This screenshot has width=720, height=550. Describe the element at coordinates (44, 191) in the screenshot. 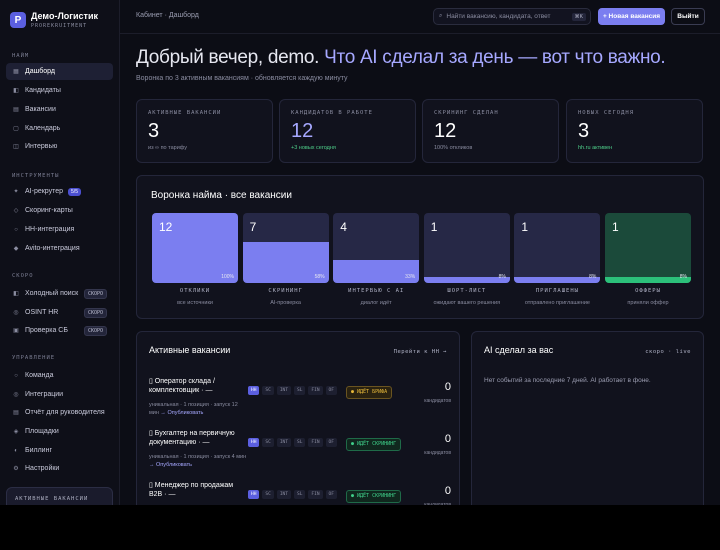

I see `sidebar-item-label: AI-рекрутер` at that location.